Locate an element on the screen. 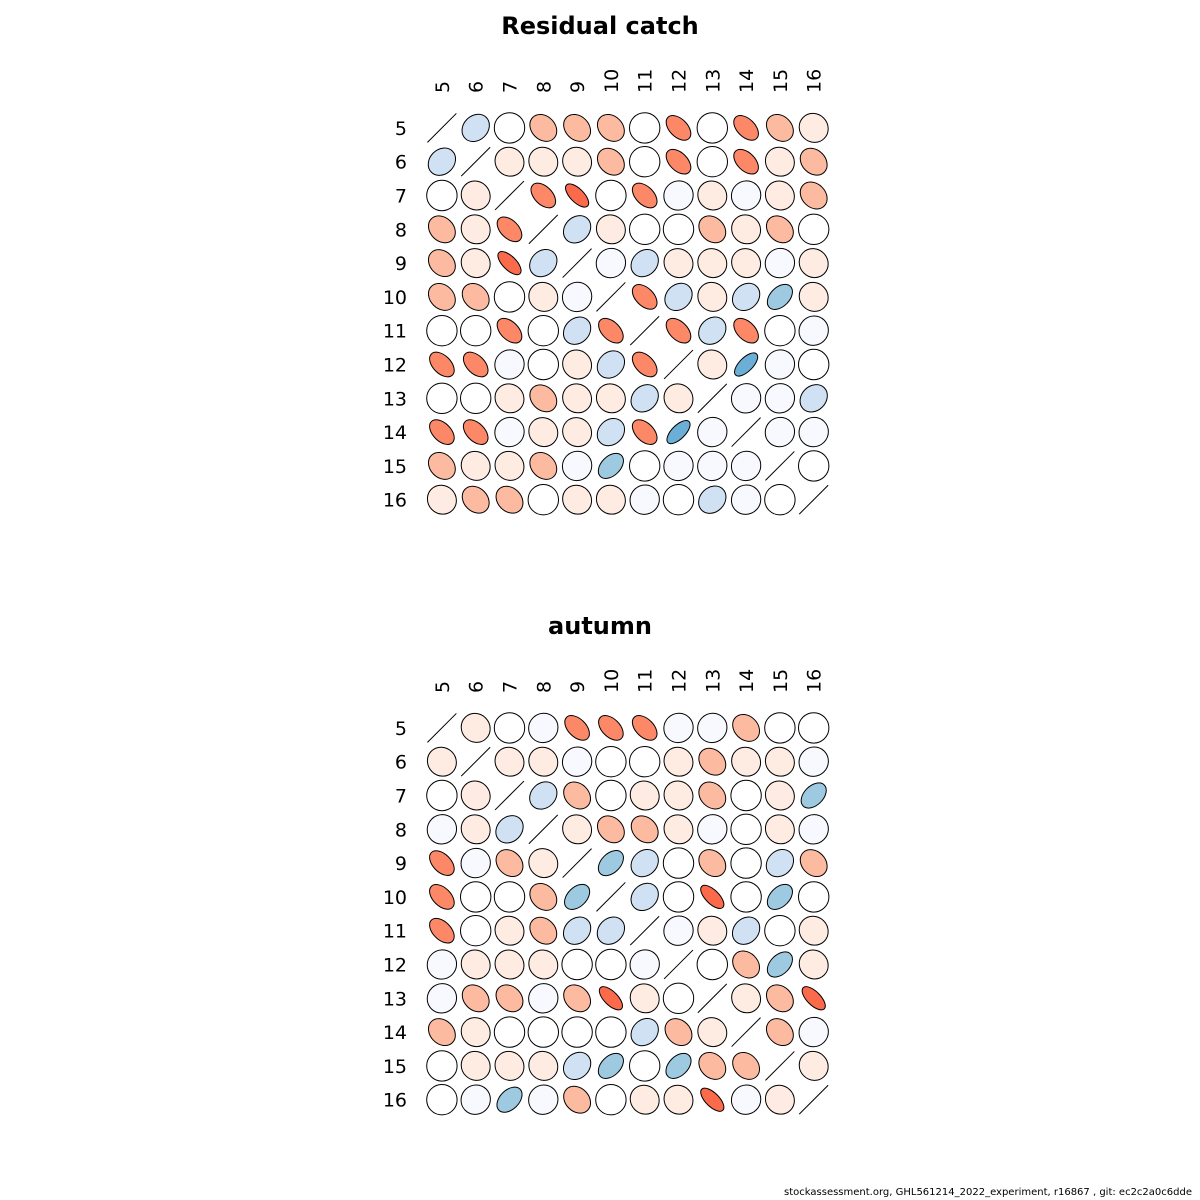 This screenshot has width=1200, height=1200. column-label: 9 is located at coordinates (578, 87).